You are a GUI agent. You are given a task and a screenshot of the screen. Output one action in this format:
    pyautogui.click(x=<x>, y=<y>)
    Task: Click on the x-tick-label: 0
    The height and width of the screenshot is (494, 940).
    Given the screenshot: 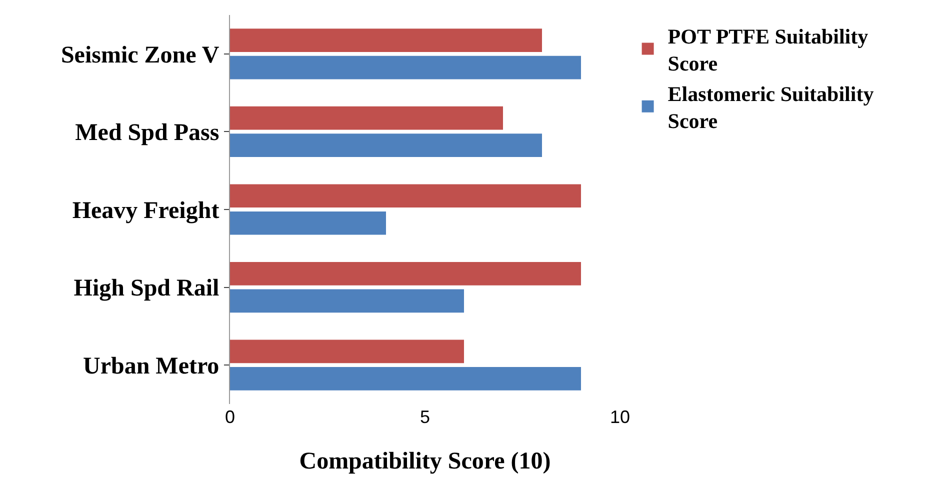 What is the action you would take?
    pyautogui.click(x=230, y=417)
    